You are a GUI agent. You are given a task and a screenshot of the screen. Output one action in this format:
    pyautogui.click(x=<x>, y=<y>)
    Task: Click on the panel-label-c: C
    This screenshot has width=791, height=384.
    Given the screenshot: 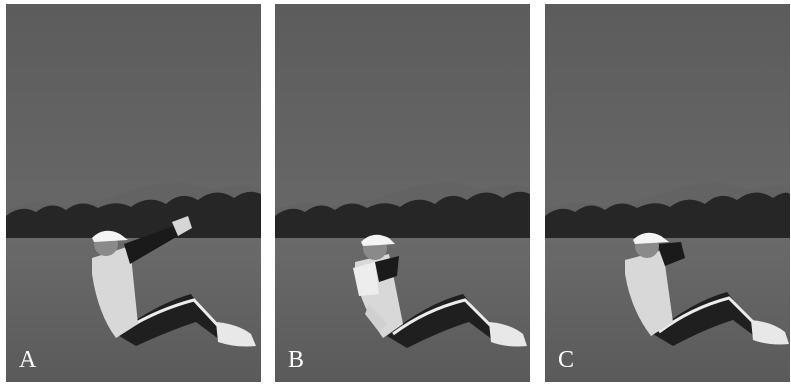 What is the action you would take?
    pyautogui.click(x=566, y=360)
    